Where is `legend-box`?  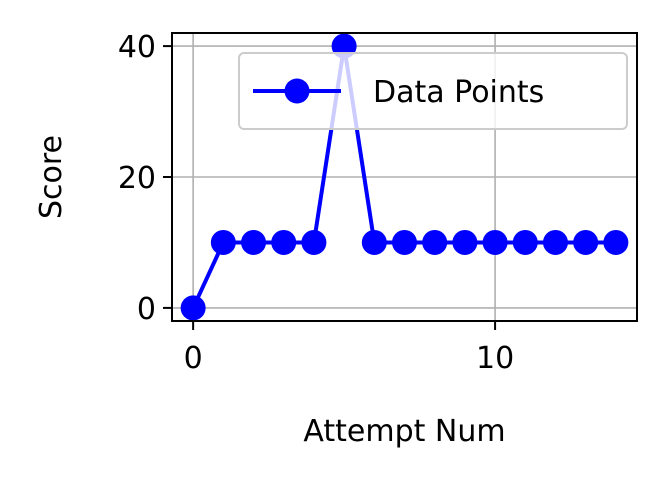
legend-box is located at coordinates (433, 91).